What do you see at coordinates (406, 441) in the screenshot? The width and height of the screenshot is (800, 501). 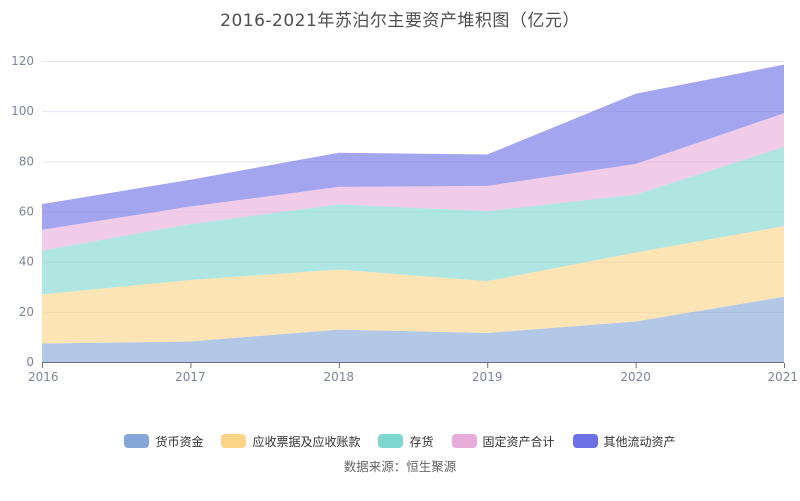 I see `legend-item-存货: 存货` at bounding box center [406, 441].